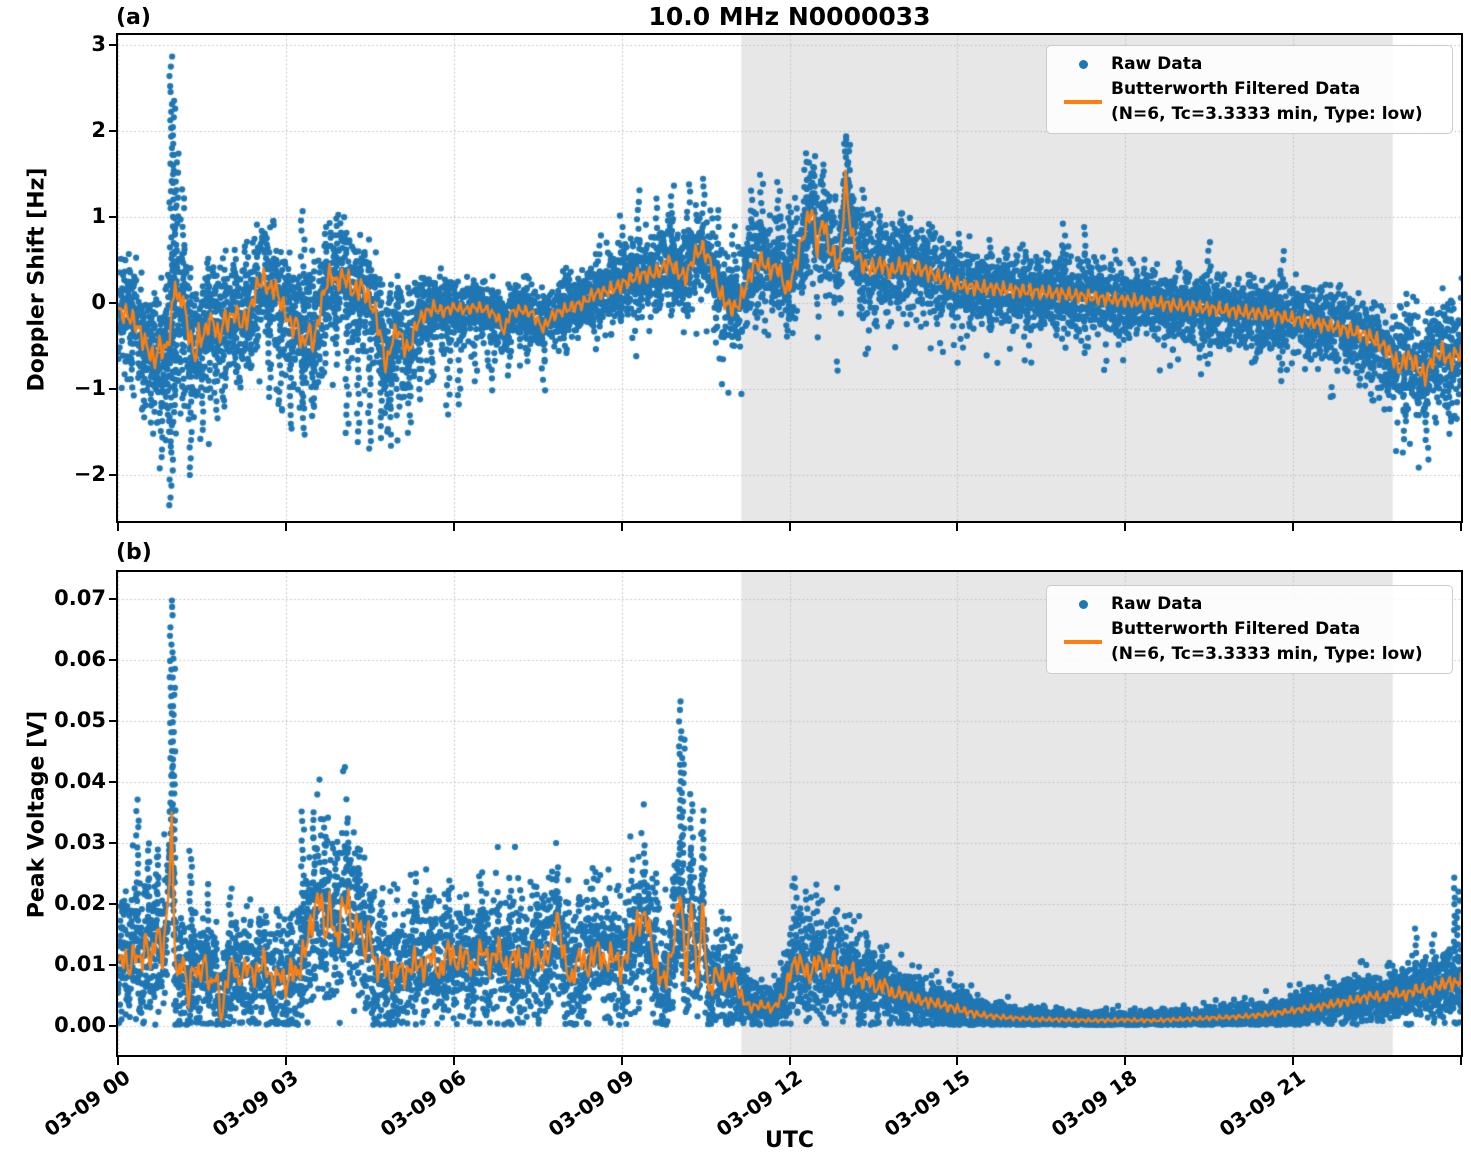 Image resolution: width=1471 pixels, height=1172 pixels. Describe the element at coordinates (98, 44) in the screenshot. I see `y-tick-label: 3` at that location.